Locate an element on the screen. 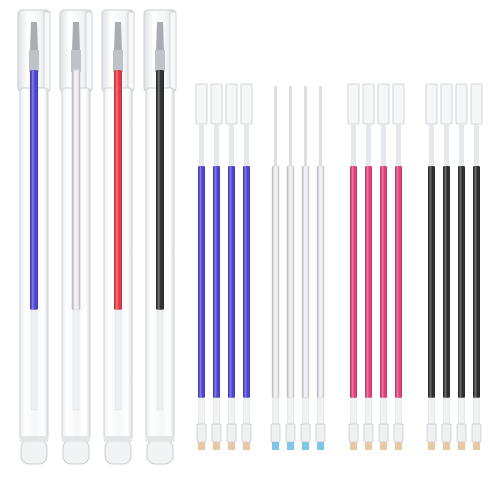  pen-blue is located at coordinates (34, 237).